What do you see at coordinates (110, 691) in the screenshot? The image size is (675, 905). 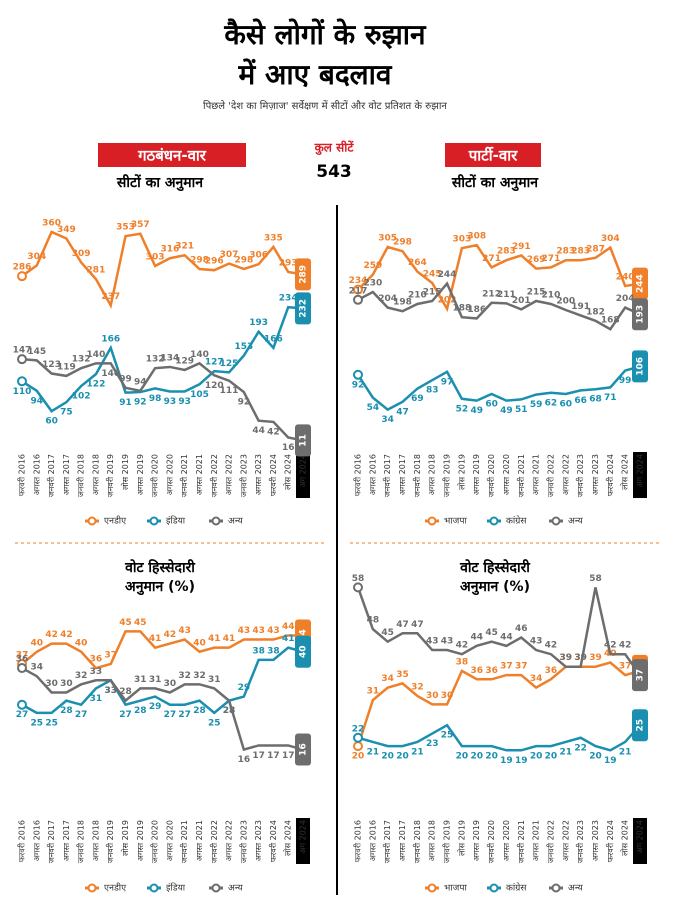 I see `data-label: 33` at bounding box center [110, 691].